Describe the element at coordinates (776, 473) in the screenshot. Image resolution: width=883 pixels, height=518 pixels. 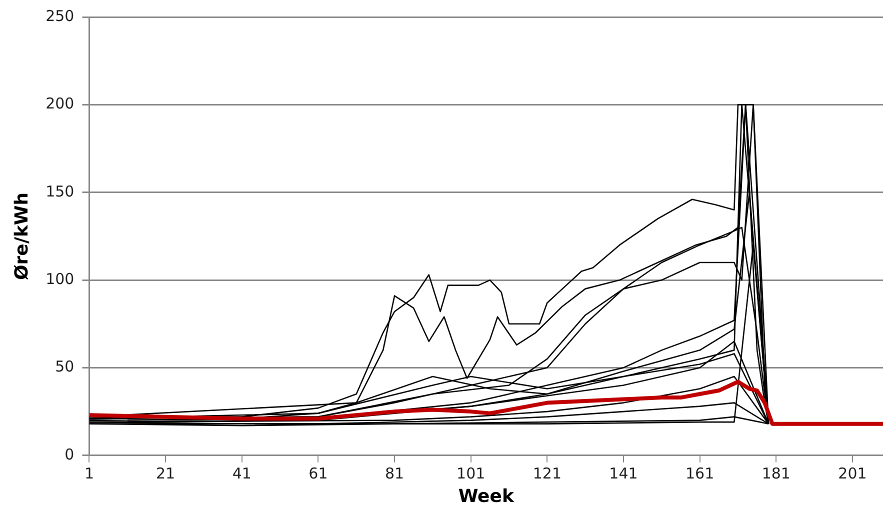
I see `x-tick-label: 181` at that location.